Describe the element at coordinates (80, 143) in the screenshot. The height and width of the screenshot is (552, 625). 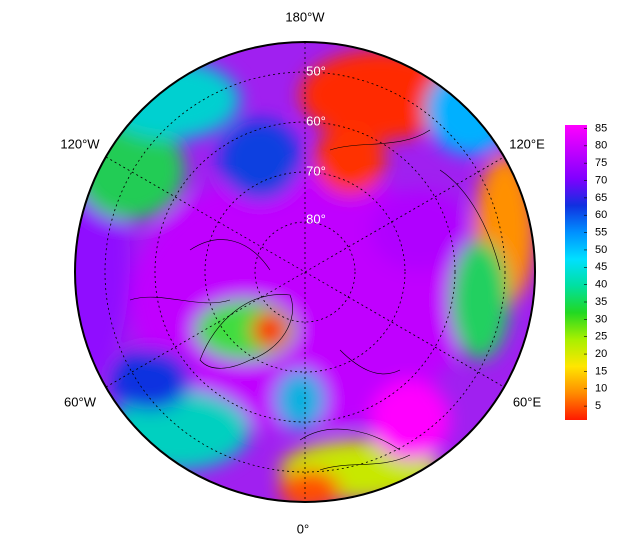
I see `longitude-label: 120°W` at that location.